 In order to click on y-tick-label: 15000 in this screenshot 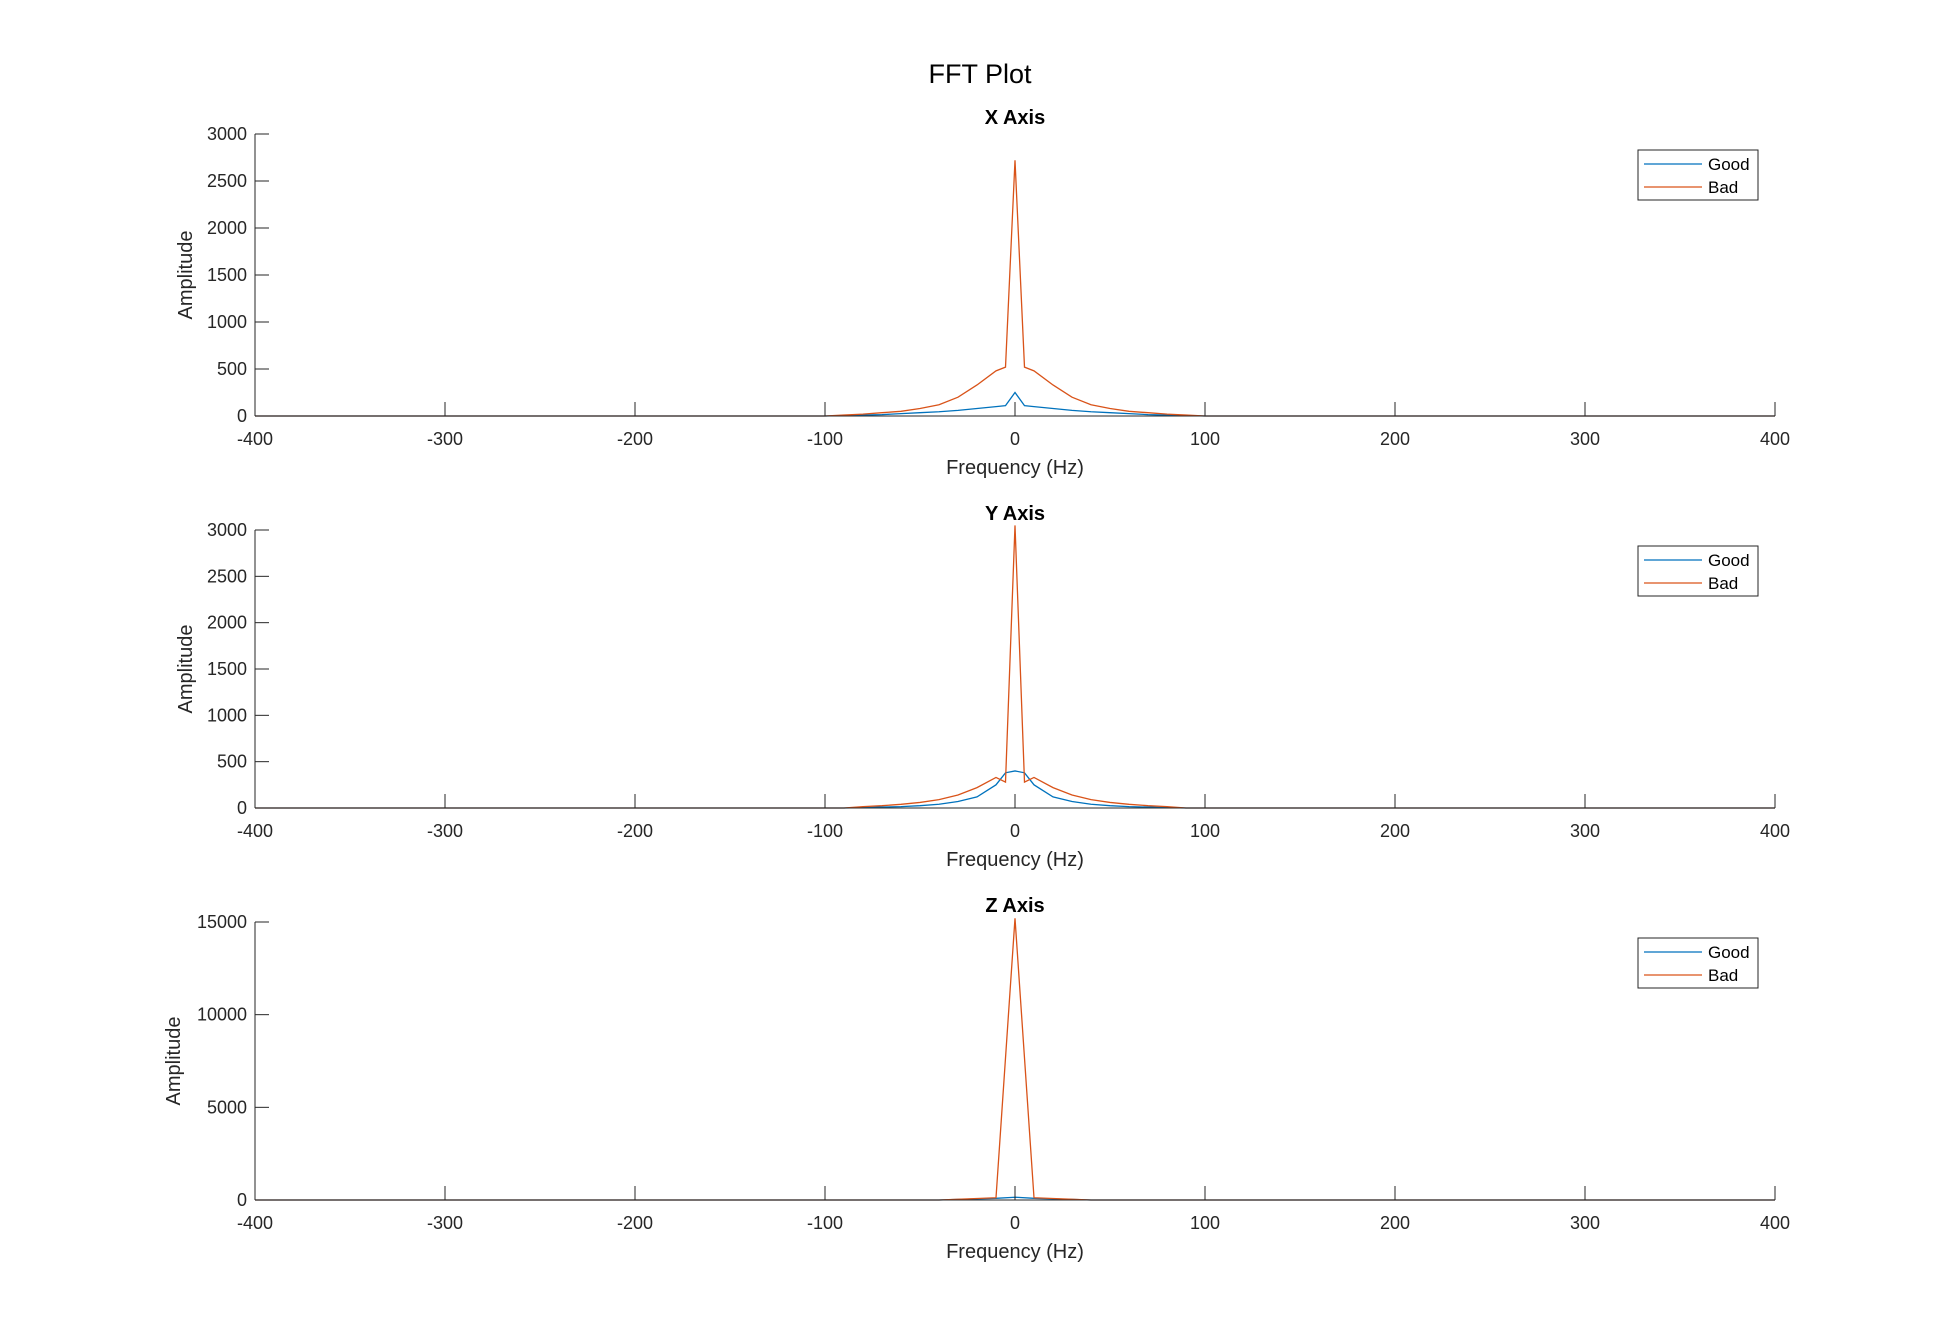, I will do `click(222, 922)`.